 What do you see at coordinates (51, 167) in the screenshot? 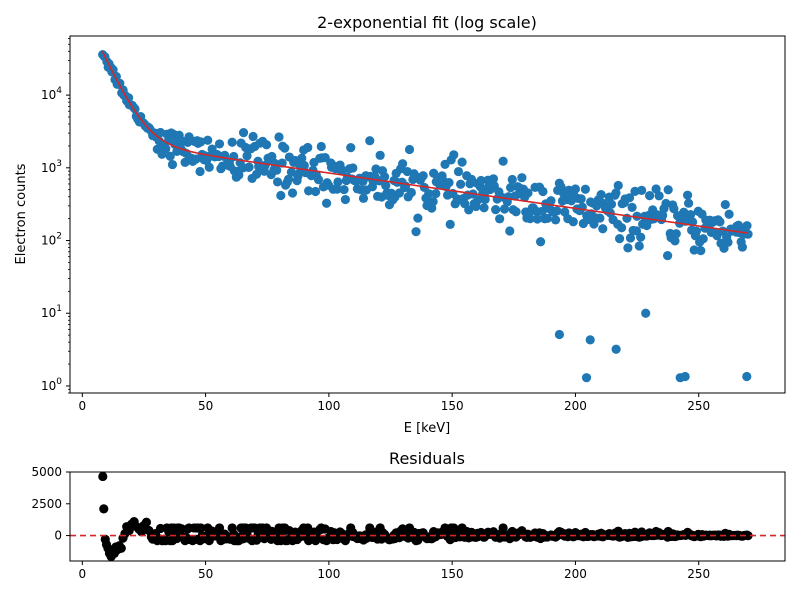
I see `y-tick-label: 10³` at bounding box center [51, 167].